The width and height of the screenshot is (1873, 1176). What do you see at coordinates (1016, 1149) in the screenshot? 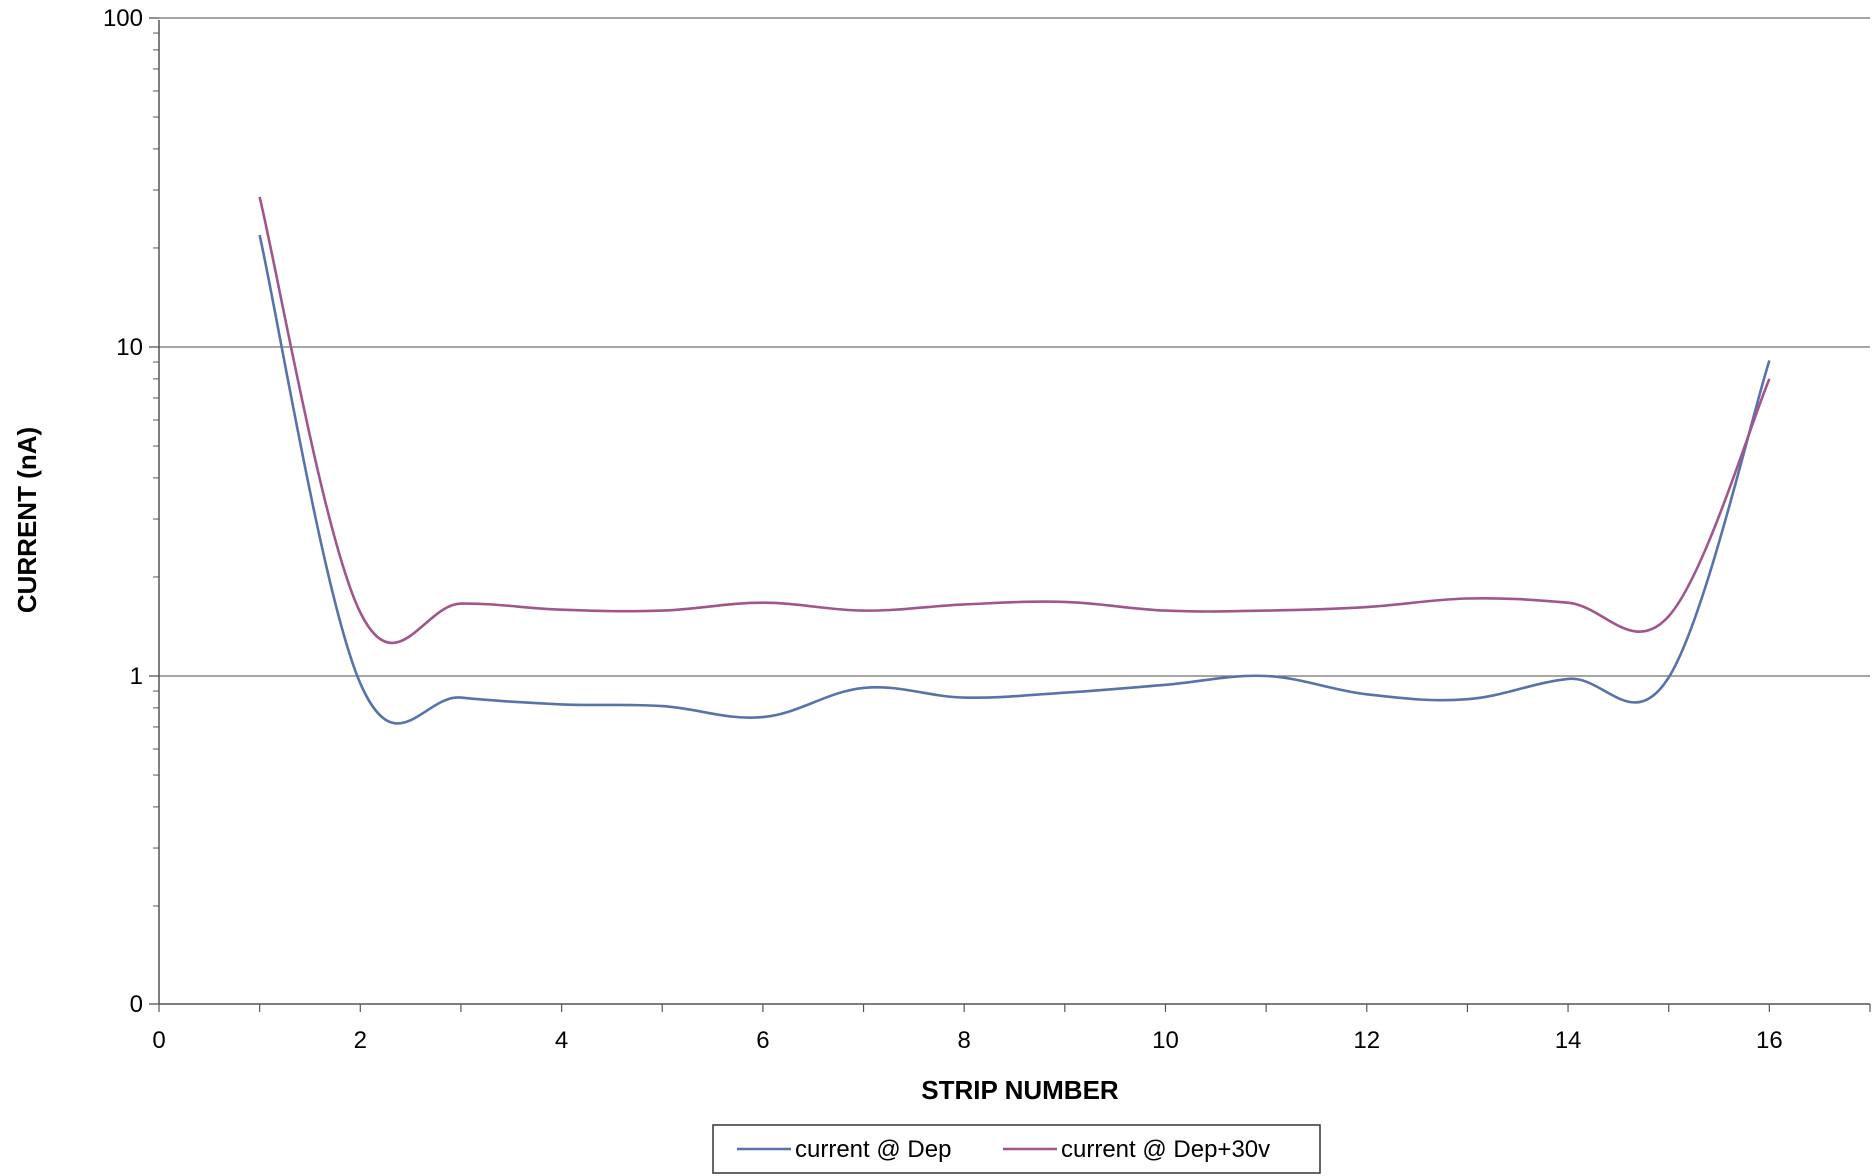
I see `legend: current @ Dep current @ Dep+30v` at bounding box center [1016, 1149].